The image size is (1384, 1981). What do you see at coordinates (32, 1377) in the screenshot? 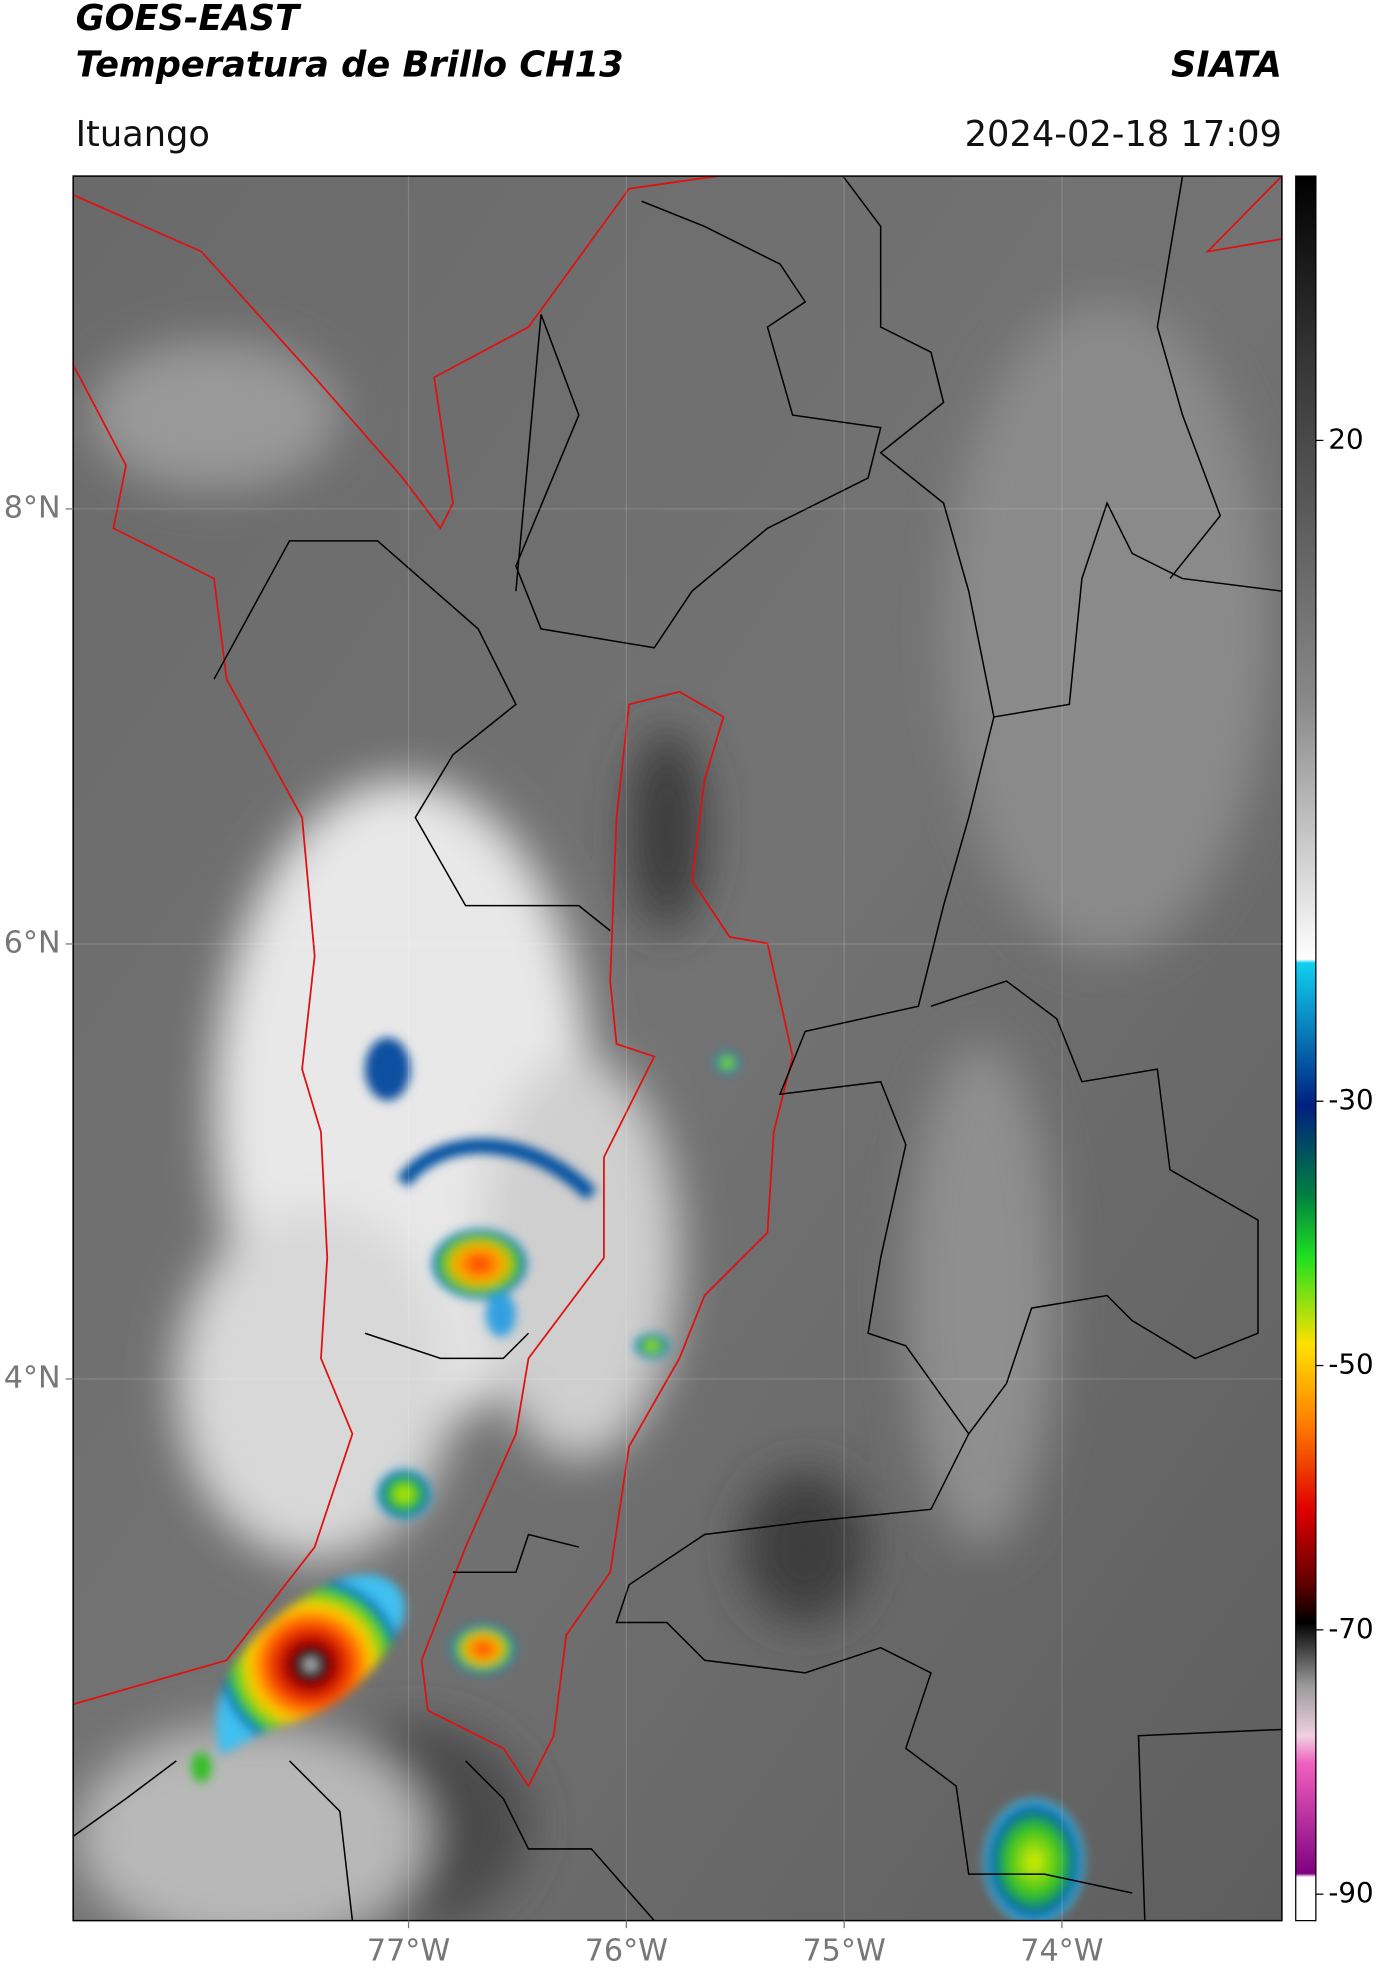
I see `lat-tick-label: 4°N` at bounding box center [32, 1377].